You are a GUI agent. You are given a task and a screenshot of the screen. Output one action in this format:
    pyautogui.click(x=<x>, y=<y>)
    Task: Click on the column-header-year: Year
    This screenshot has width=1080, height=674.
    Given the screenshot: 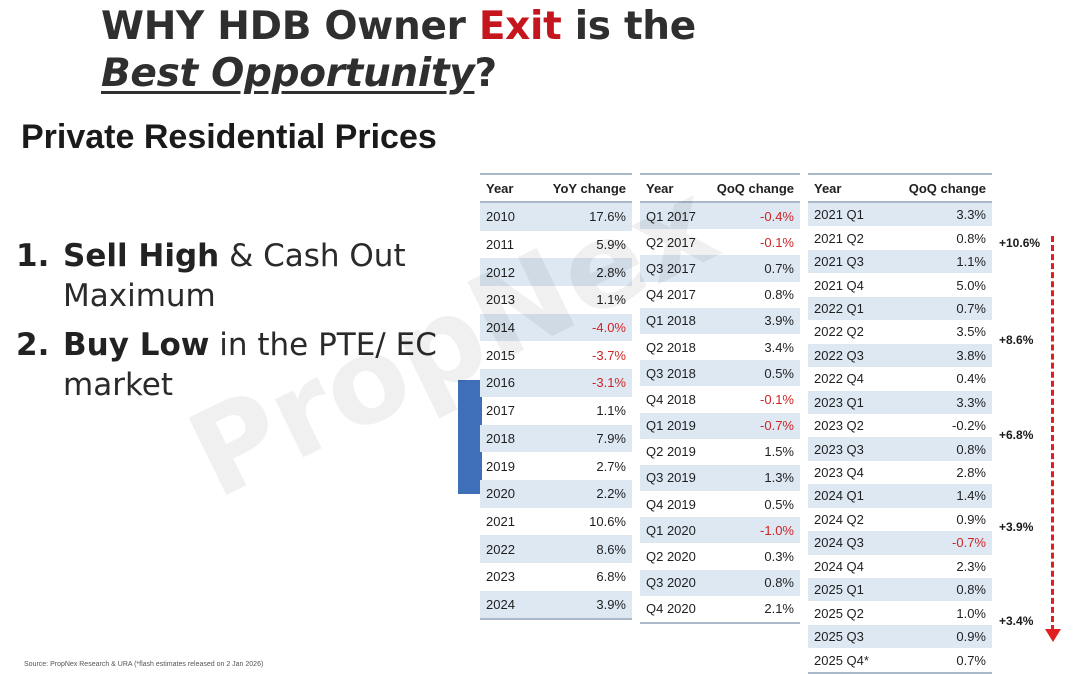 What is the action you would take?
    pyautogui.click(x=505, y=188)
    